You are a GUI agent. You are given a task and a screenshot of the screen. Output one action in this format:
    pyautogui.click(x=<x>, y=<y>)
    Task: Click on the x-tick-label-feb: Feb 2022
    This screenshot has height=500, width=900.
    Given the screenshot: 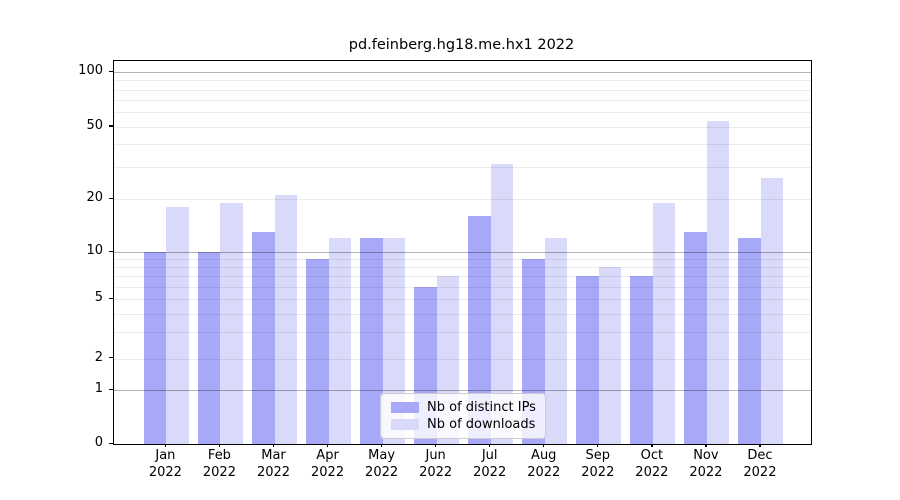 What is the action you would take?
    pyautogui.click(x=219, y=464)
    